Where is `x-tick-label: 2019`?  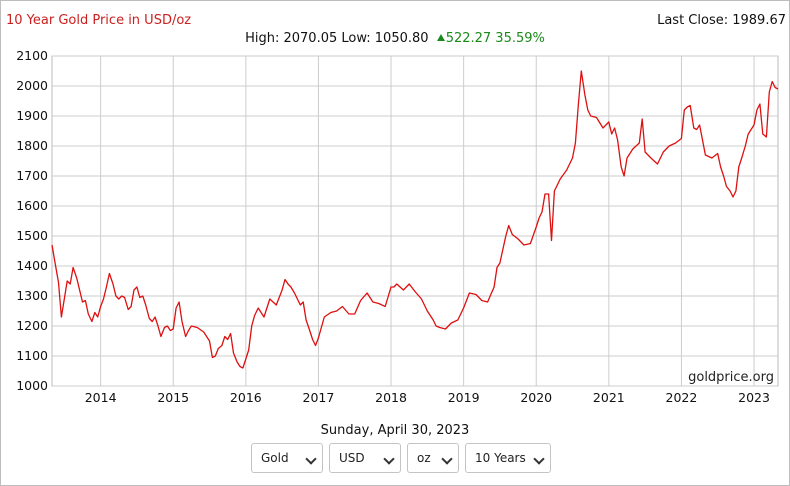 x-tick-label: 2019 is located at coordinates (464, 397).